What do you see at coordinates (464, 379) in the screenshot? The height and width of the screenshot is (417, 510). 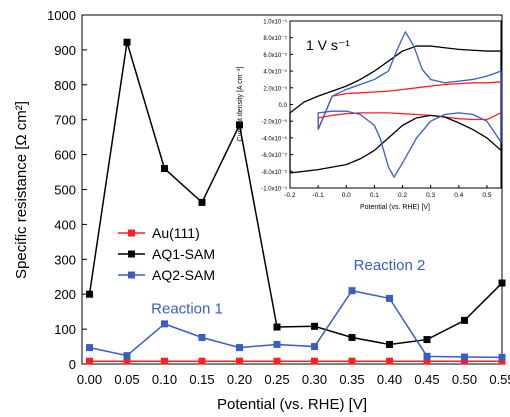 I see `main-x-tick-label: 0.50` at bounding box center [464, 379].